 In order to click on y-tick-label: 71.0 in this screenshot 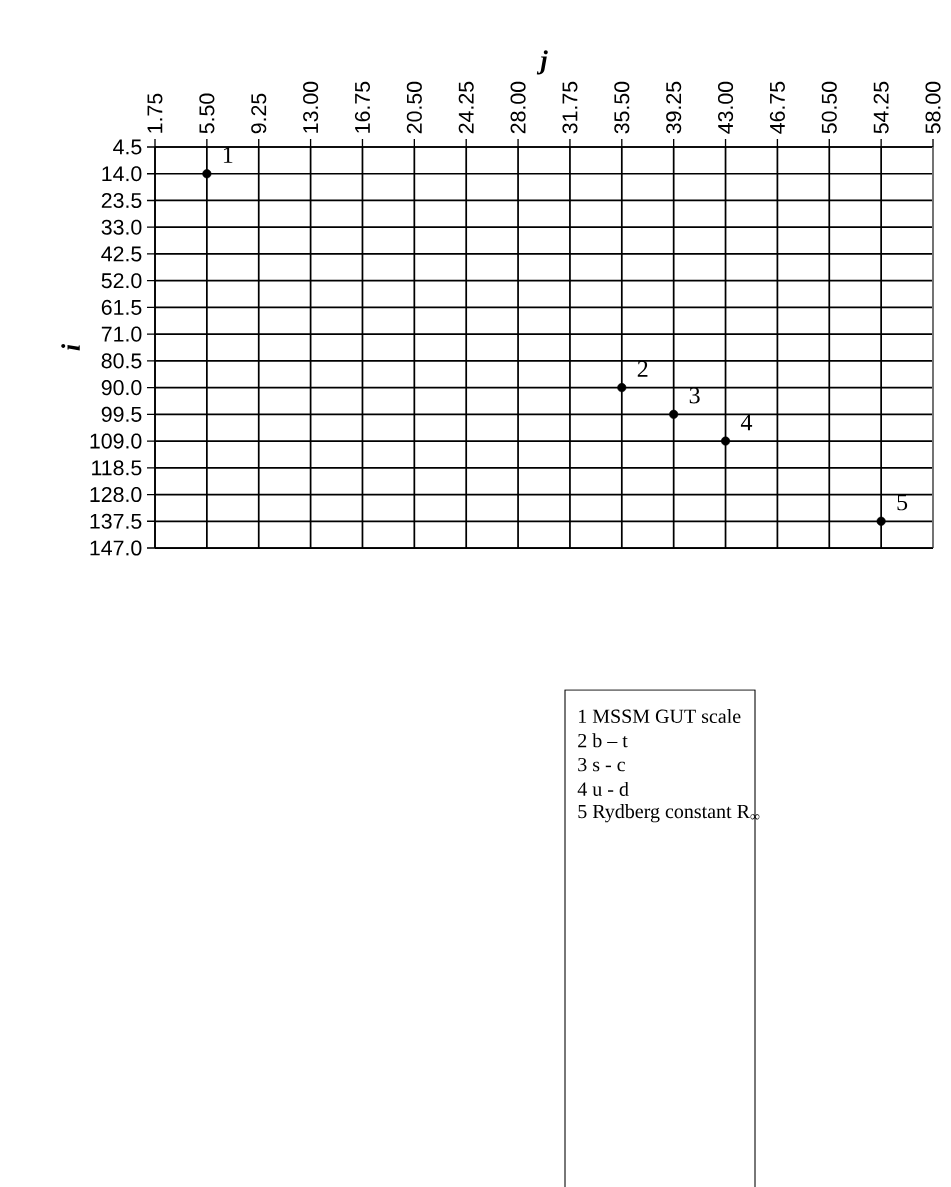, I will do `click(121, 334)`.